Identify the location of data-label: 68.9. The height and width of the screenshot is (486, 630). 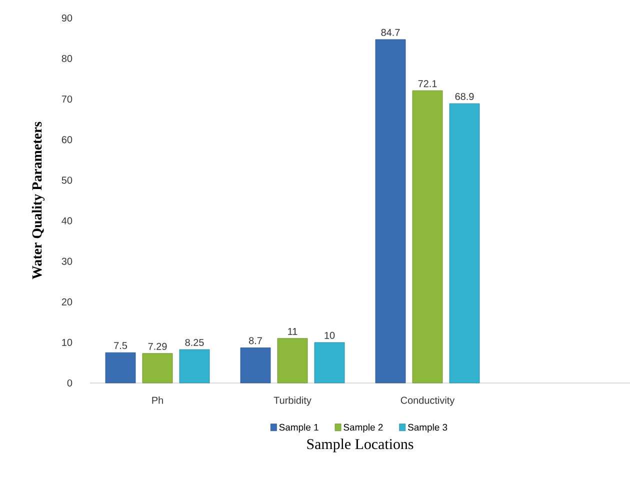
(464, 96).